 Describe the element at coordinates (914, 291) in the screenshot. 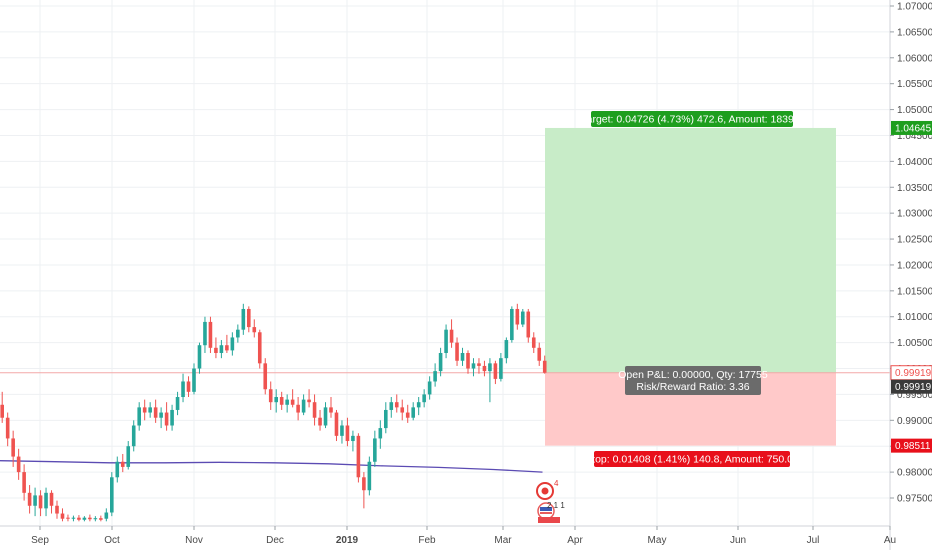

I see `price-tick-label: 1.01500` at that location.